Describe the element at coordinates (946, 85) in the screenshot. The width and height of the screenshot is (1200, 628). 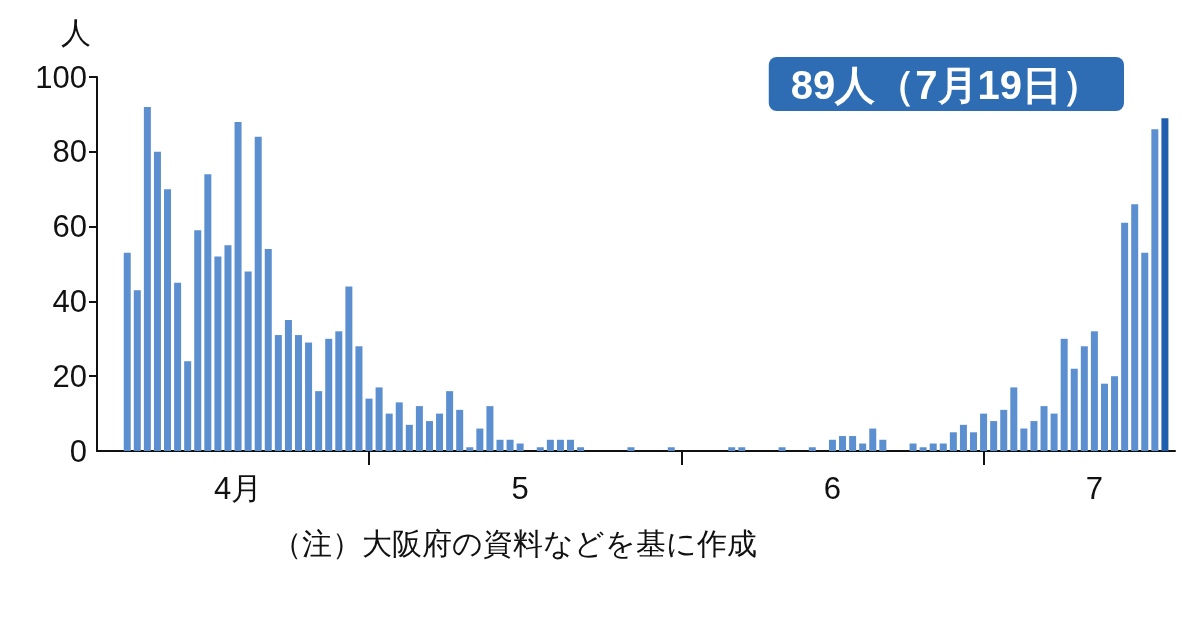
I see `annotation: 89人（7月19日）` at that location.